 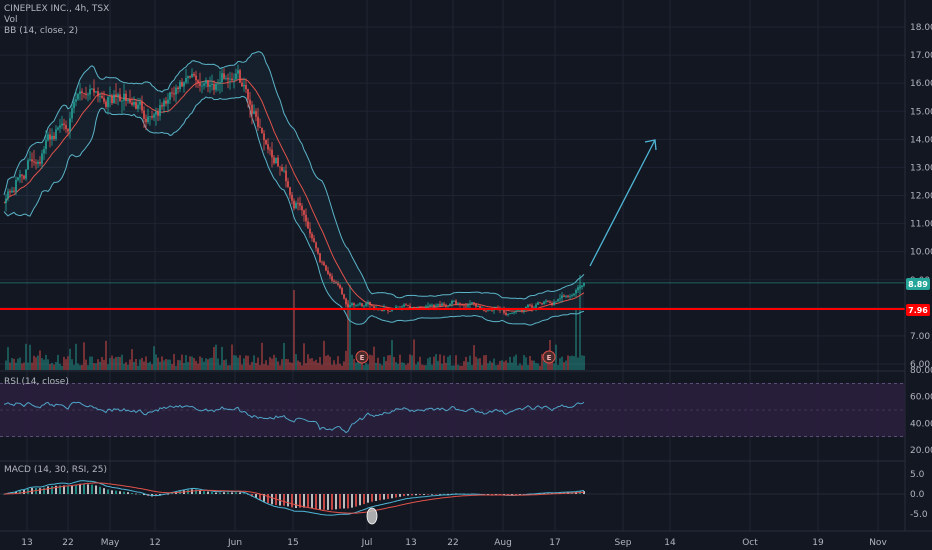 What do you see at coordinates (372, 516) in the screenshot?
I see `macd-trough-highlight` at bounding box center [372, 516].